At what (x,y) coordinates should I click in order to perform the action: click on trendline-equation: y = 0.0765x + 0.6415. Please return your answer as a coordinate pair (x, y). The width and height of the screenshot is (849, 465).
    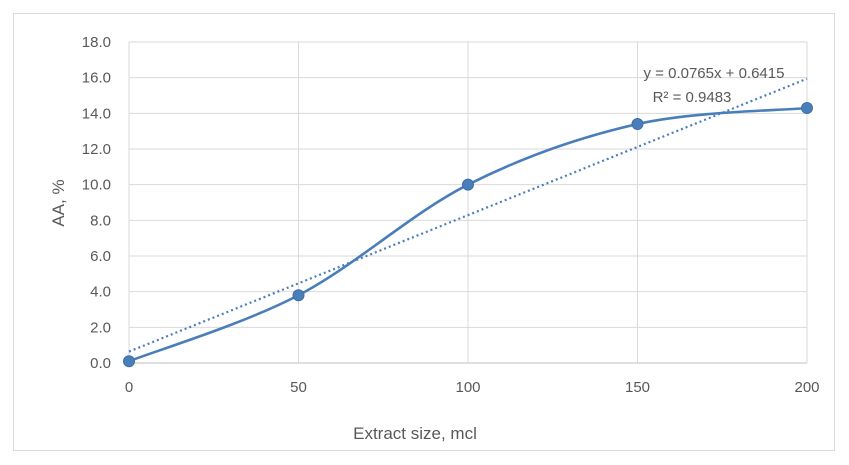
    Looking at the image, I should click on (714, 73).